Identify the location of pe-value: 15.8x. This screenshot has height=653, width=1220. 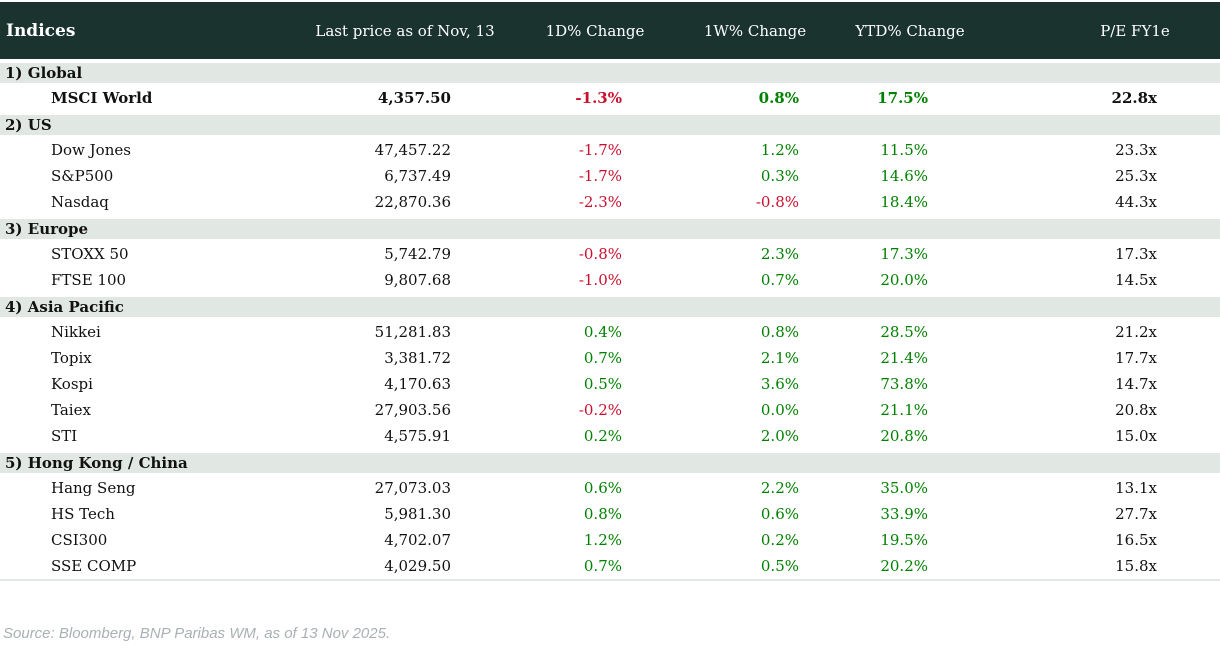
(1105, 566).